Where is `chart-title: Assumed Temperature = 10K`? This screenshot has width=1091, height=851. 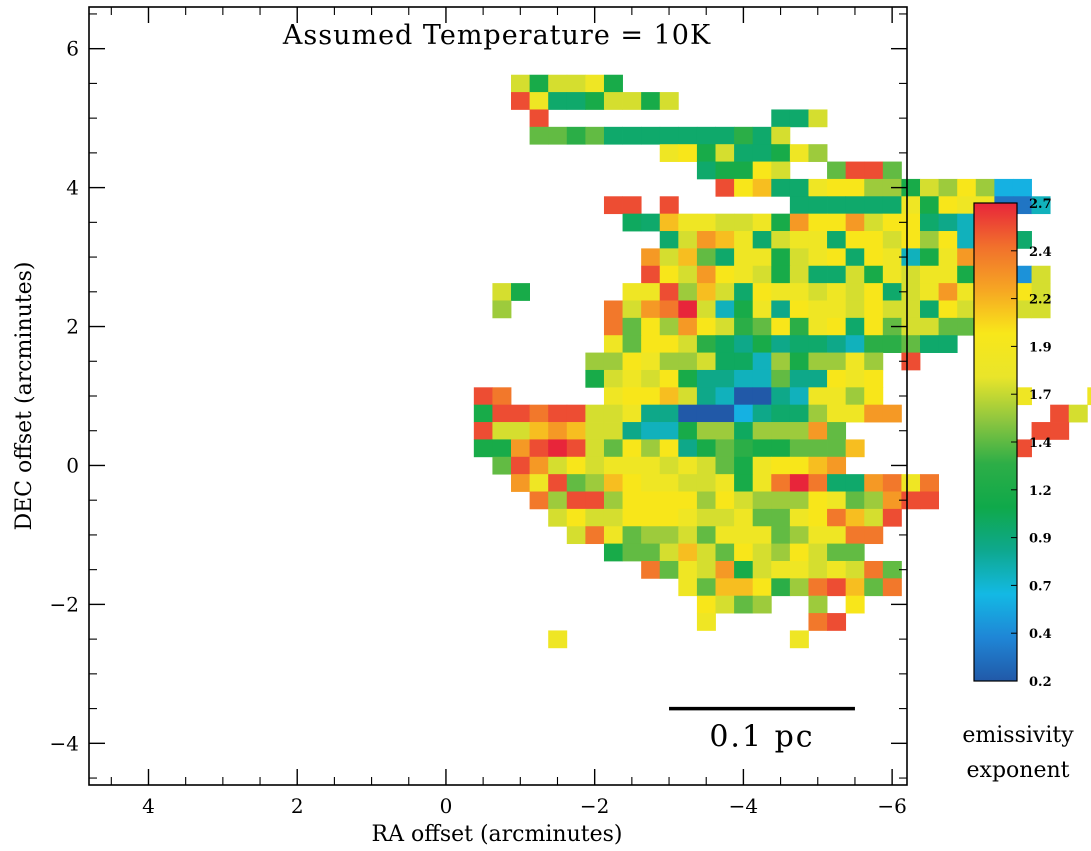 chart-title: Assumed Temperature = 10K is located at coordinates (496, 35).